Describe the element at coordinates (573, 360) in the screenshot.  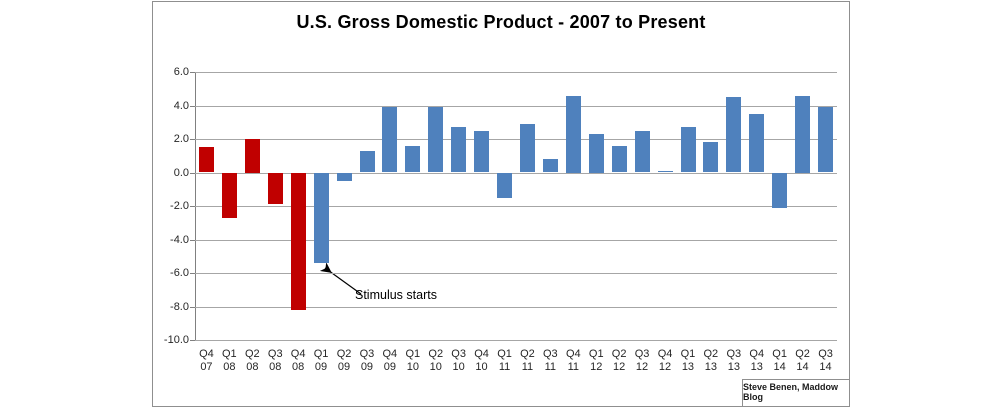
I see `x-tick-label: Q4 11` at that location.